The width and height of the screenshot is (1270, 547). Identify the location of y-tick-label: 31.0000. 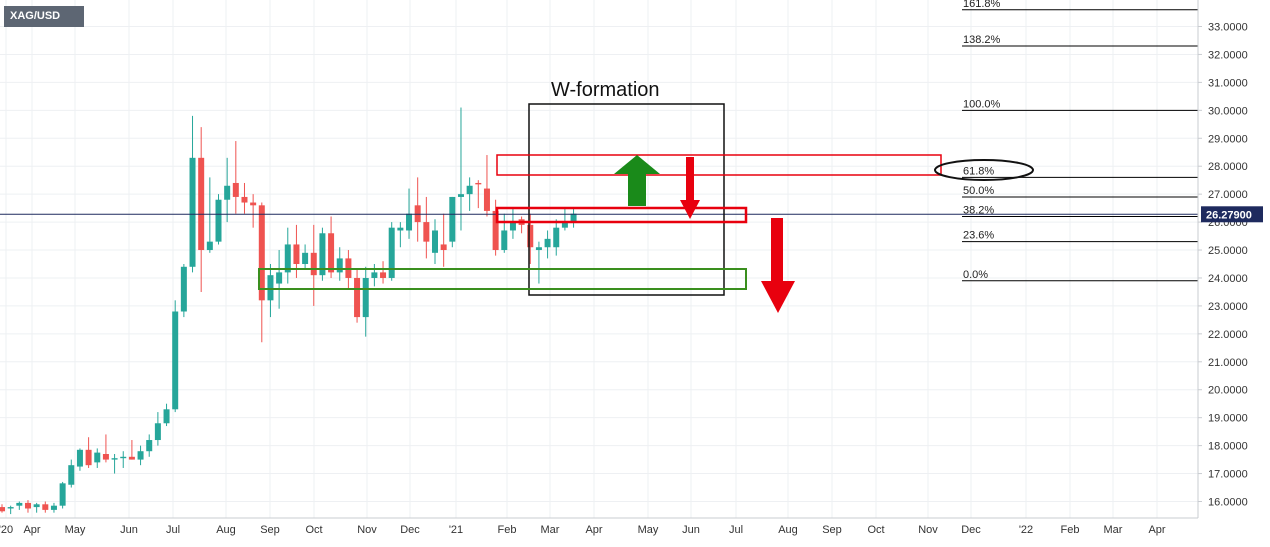
(1228, 83).